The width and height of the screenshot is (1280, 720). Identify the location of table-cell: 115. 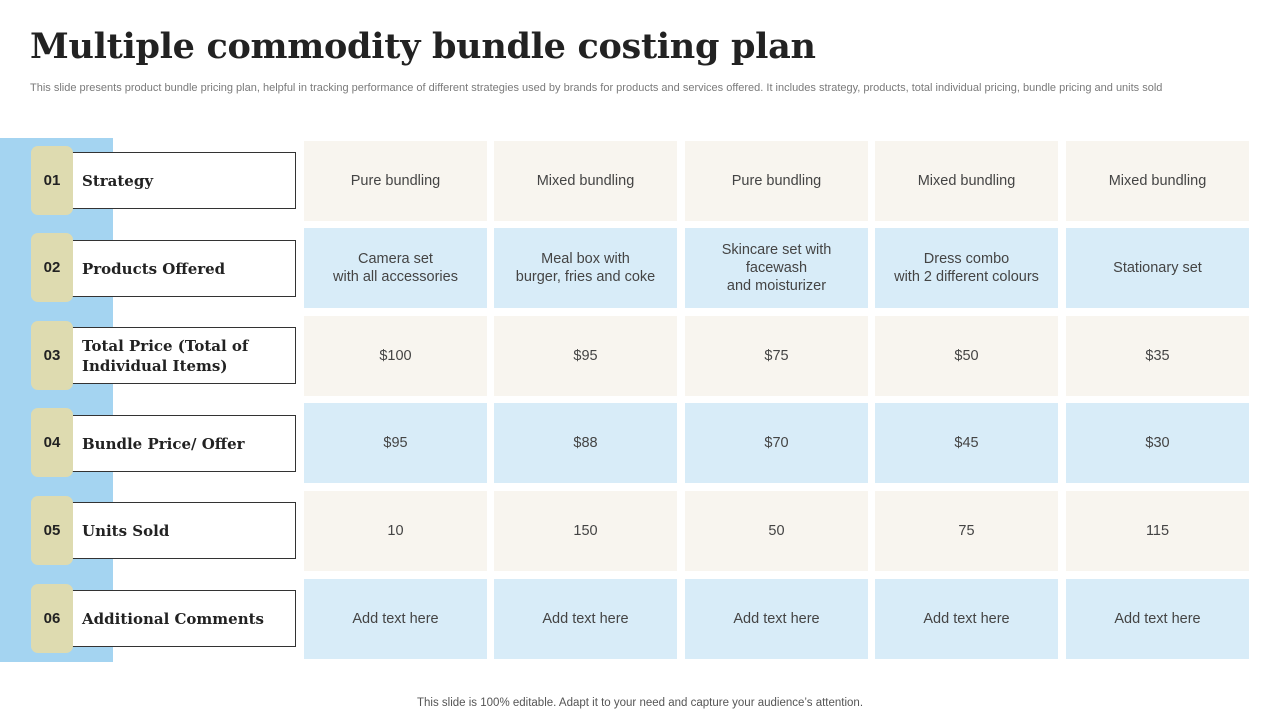
(1157, 531).